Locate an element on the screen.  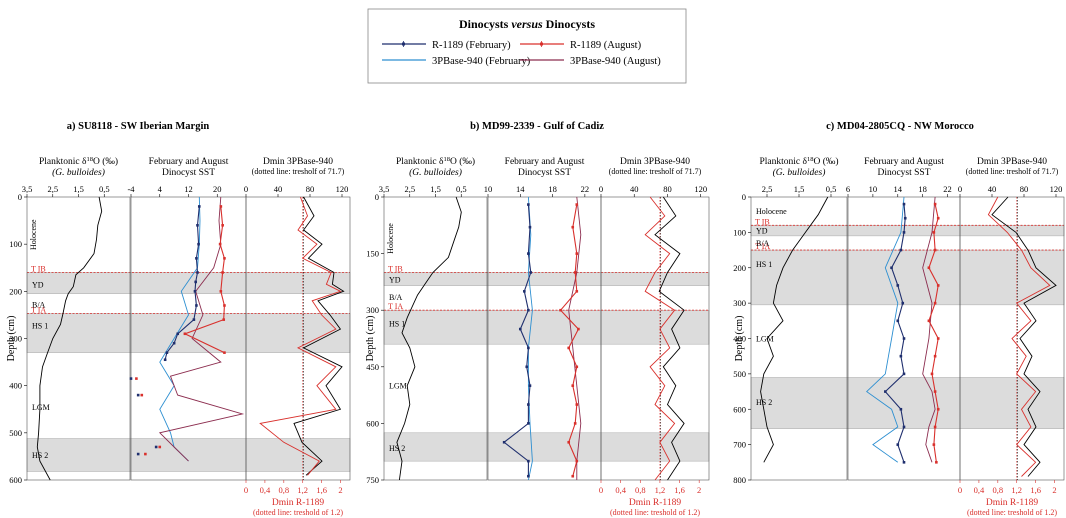
depth-tick-label: 500 is located at coordinates (739, 374).